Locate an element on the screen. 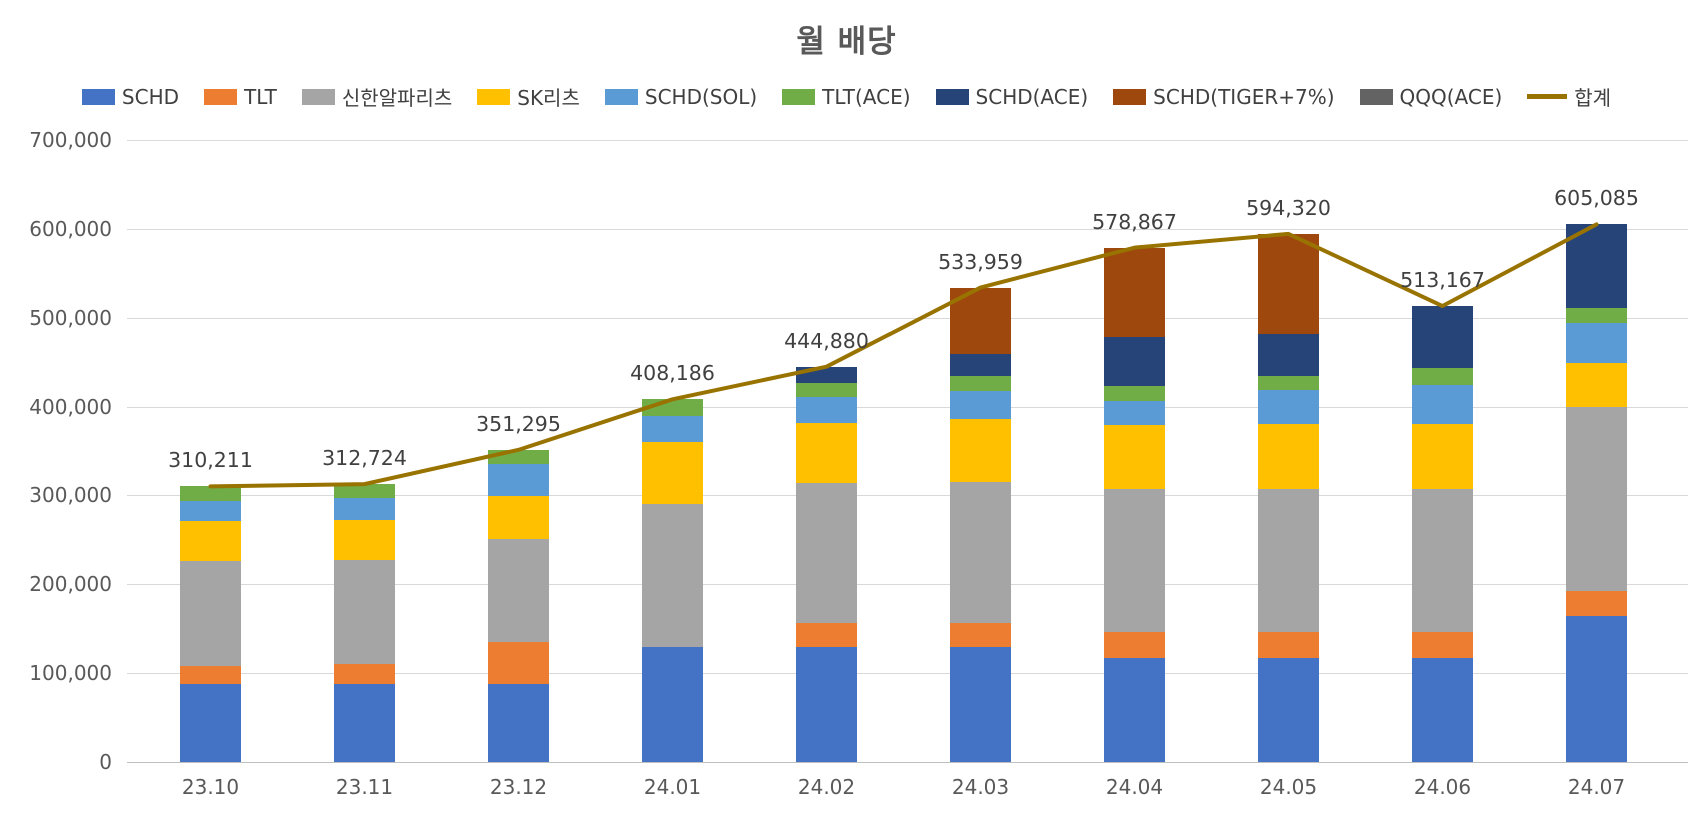 The height and width of the screenshot is (826, 1693). bar-segment-TLT-24.02 is located at coordinates (826, 635).